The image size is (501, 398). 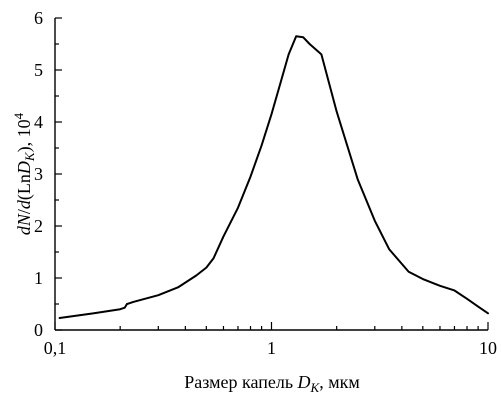 What do you see at coordinates (271, 348) in the screenshot?
I see `x-tick-label: 1` at bounding box center [271, 348].